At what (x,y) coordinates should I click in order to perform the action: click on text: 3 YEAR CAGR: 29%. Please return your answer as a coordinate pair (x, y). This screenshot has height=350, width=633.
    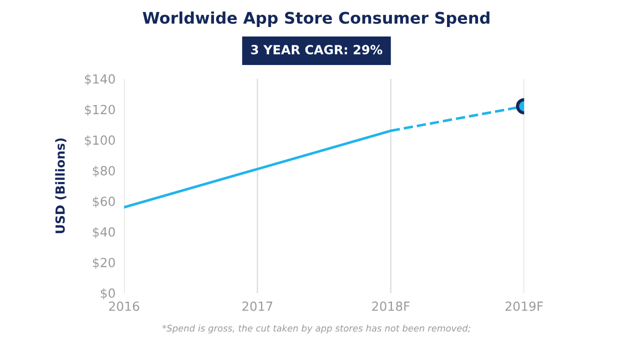
    Looking at the image, I should click on (316, 49).